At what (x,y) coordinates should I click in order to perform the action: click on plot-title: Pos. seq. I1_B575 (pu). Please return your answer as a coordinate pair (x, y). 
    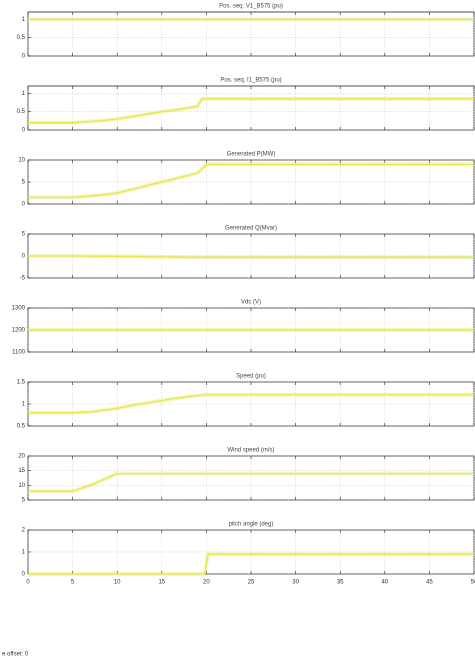
    Looking at the image, I should click on (250, 81).